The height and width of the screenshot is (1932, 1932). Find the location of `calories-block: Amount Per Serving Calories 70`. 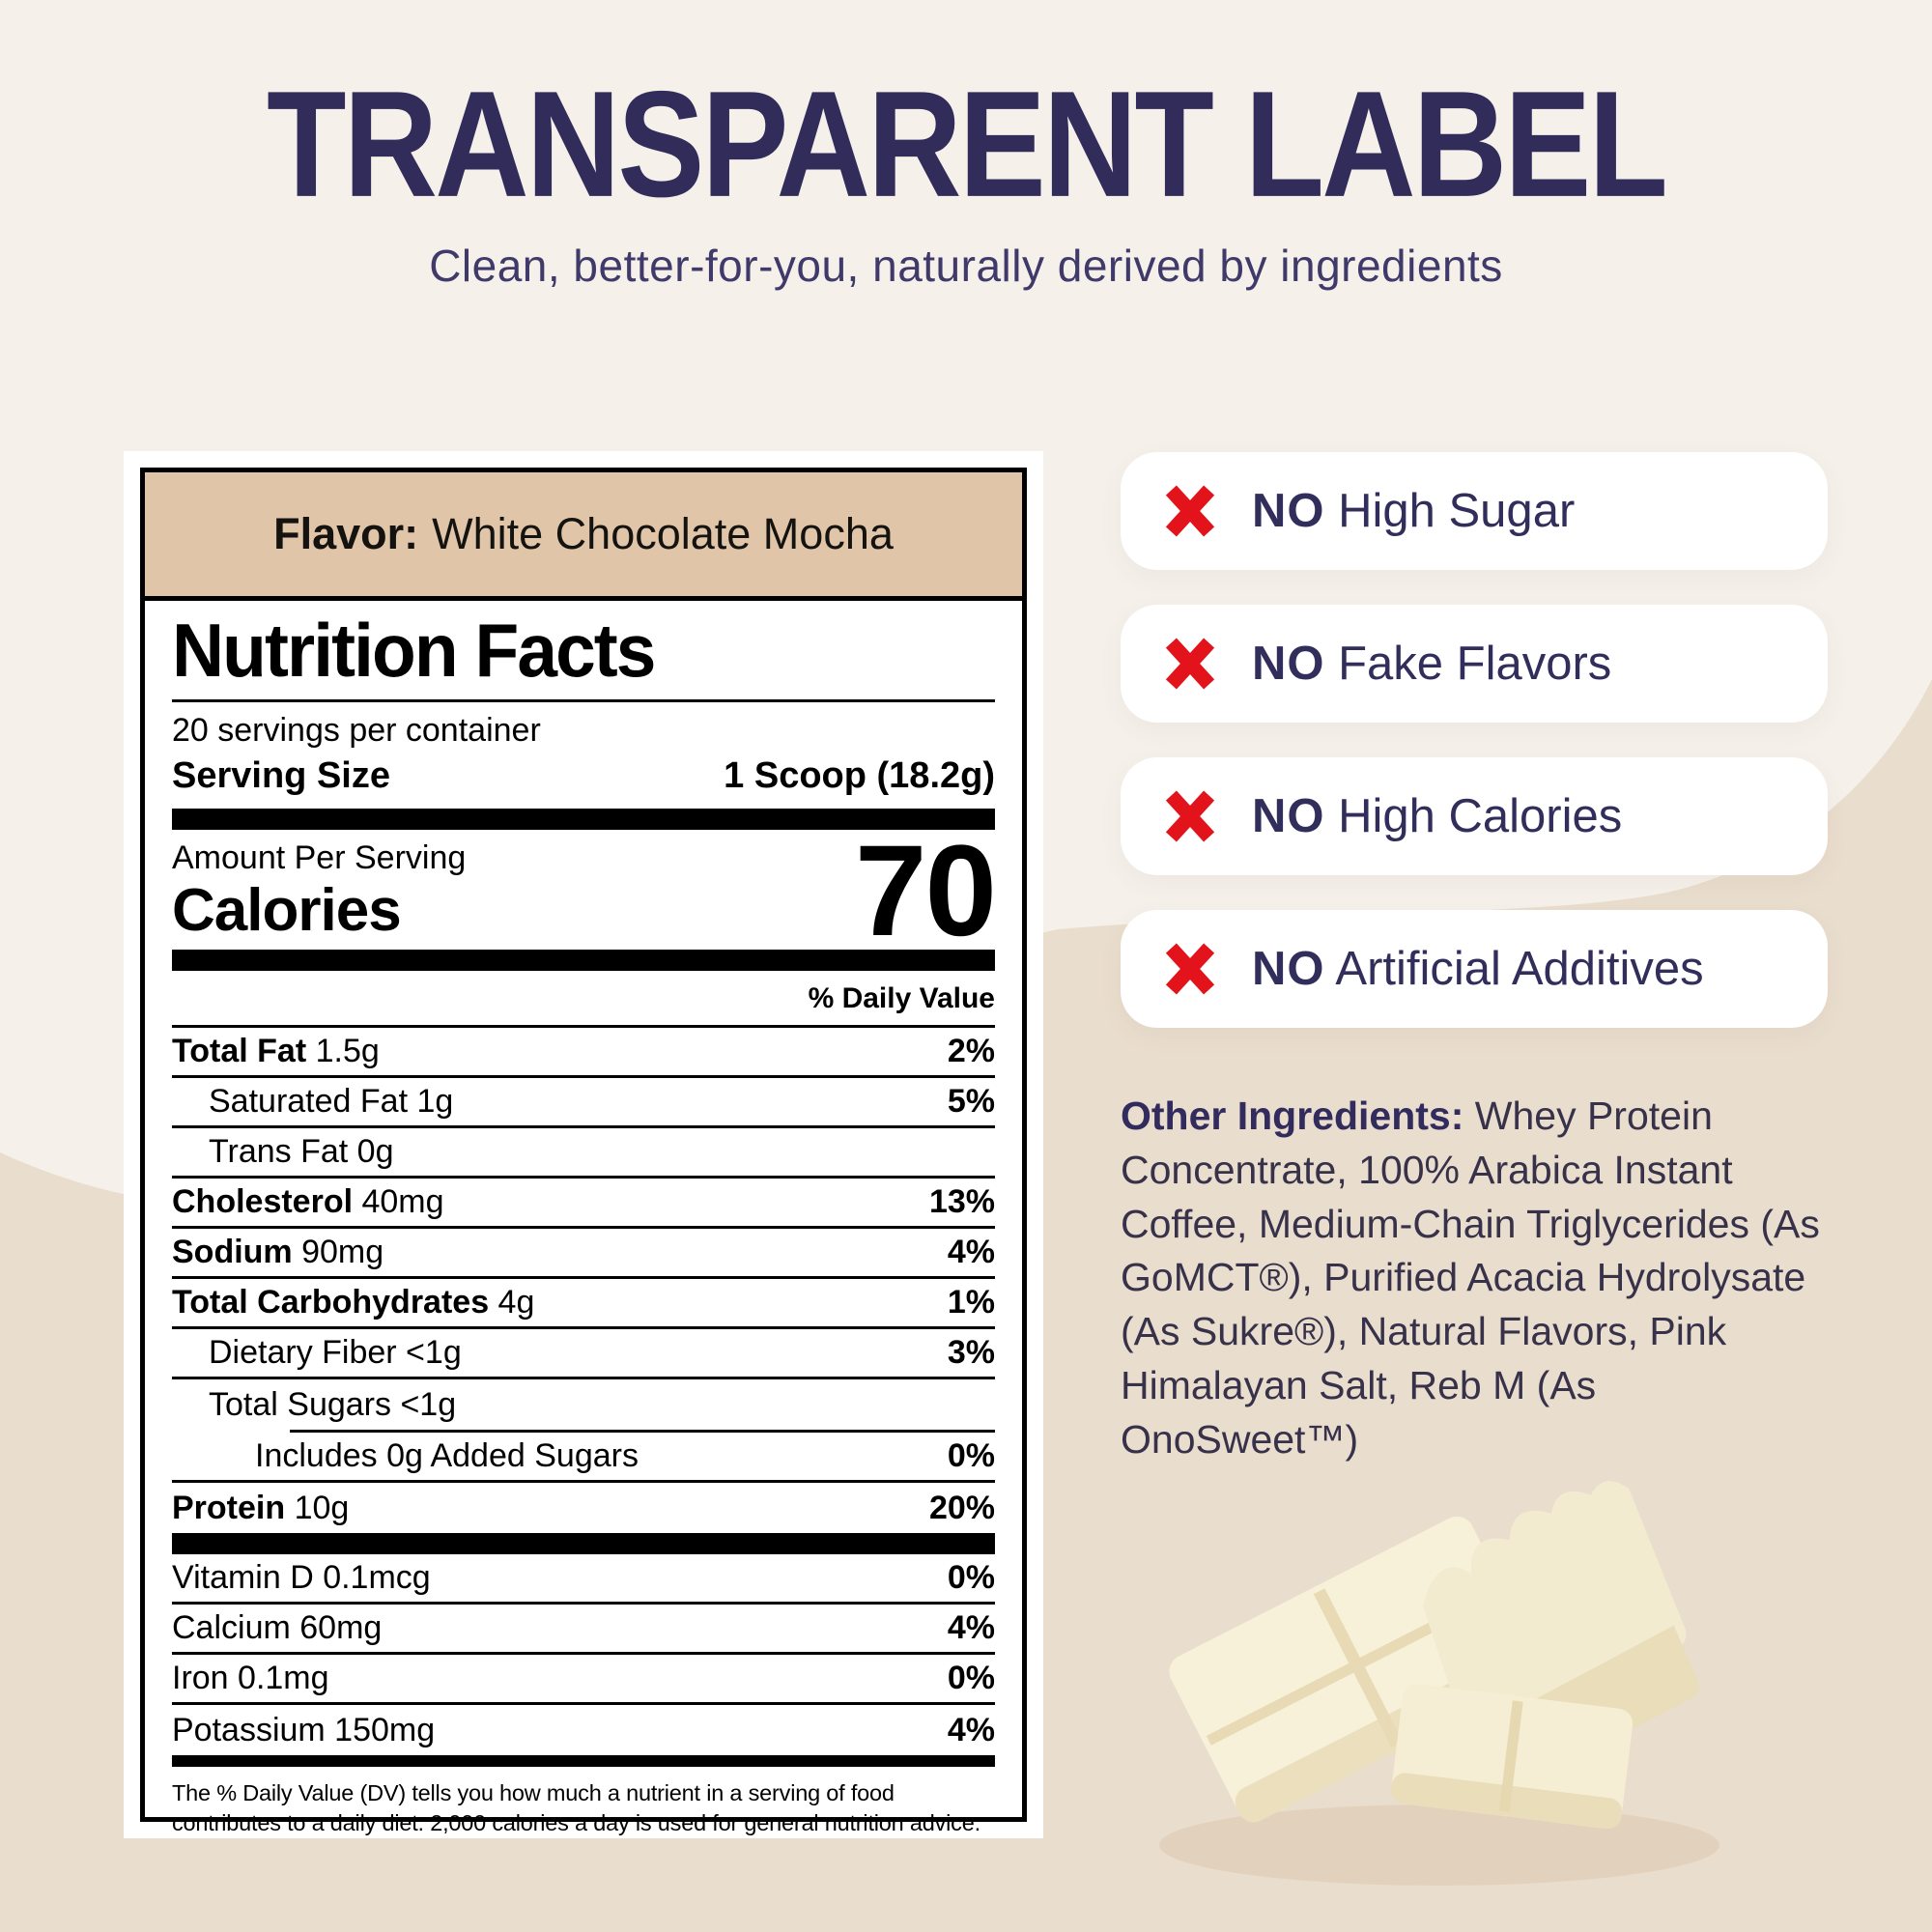

calories-block: Amount Per Serving Calories 70 is located at coordinates (584, 890).